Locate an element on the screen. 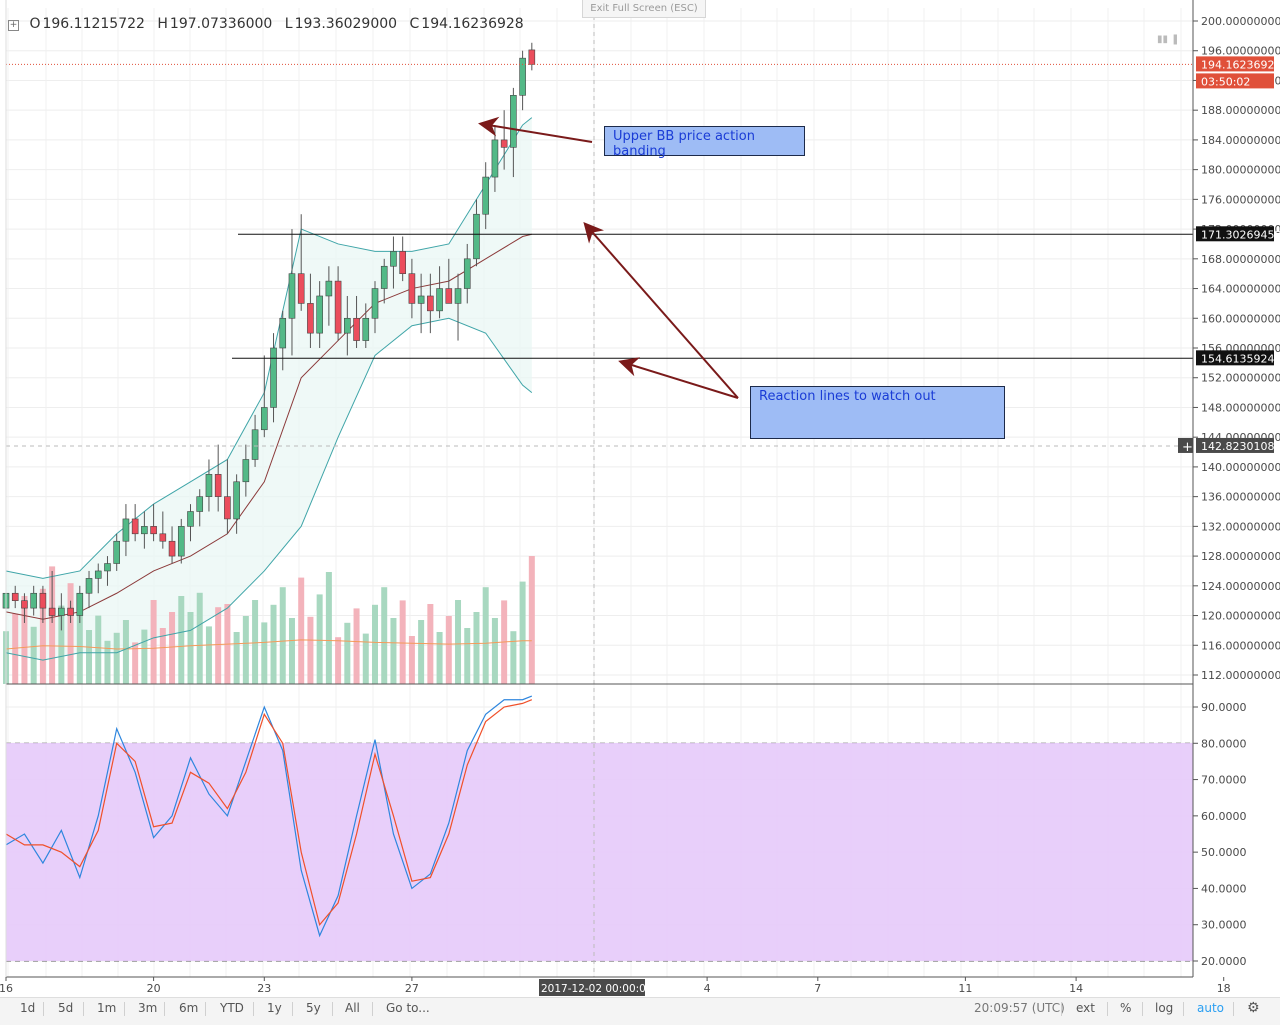 This screenshot has width=1280, height=1025. period-all: All is located at coordinates (352, 1008).